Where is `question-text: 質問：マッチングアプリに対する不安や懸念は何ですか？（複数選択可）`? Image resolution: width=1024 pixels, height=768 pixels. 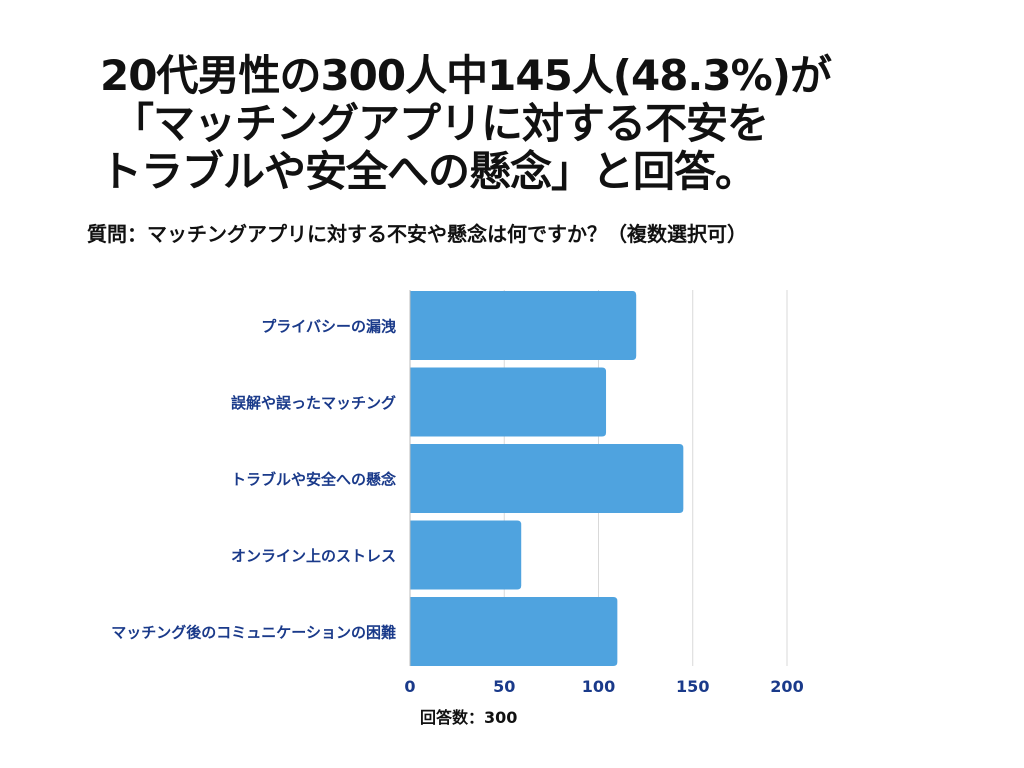
question-text: 質問：マッチングアプリに対する不安や懸念は何ですか？（複数選択可） is located at coordinates (417, 234).